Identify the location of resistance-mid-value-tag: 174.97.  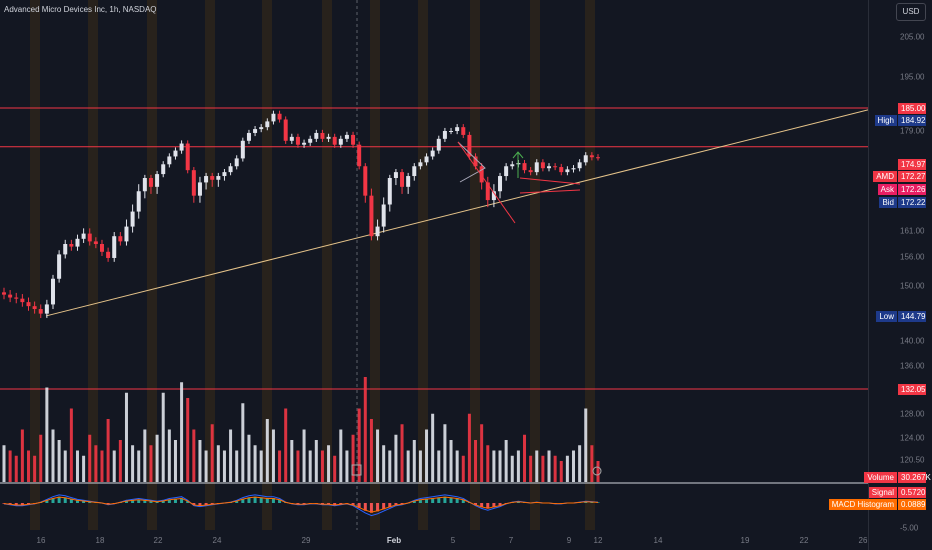
(912, 164).